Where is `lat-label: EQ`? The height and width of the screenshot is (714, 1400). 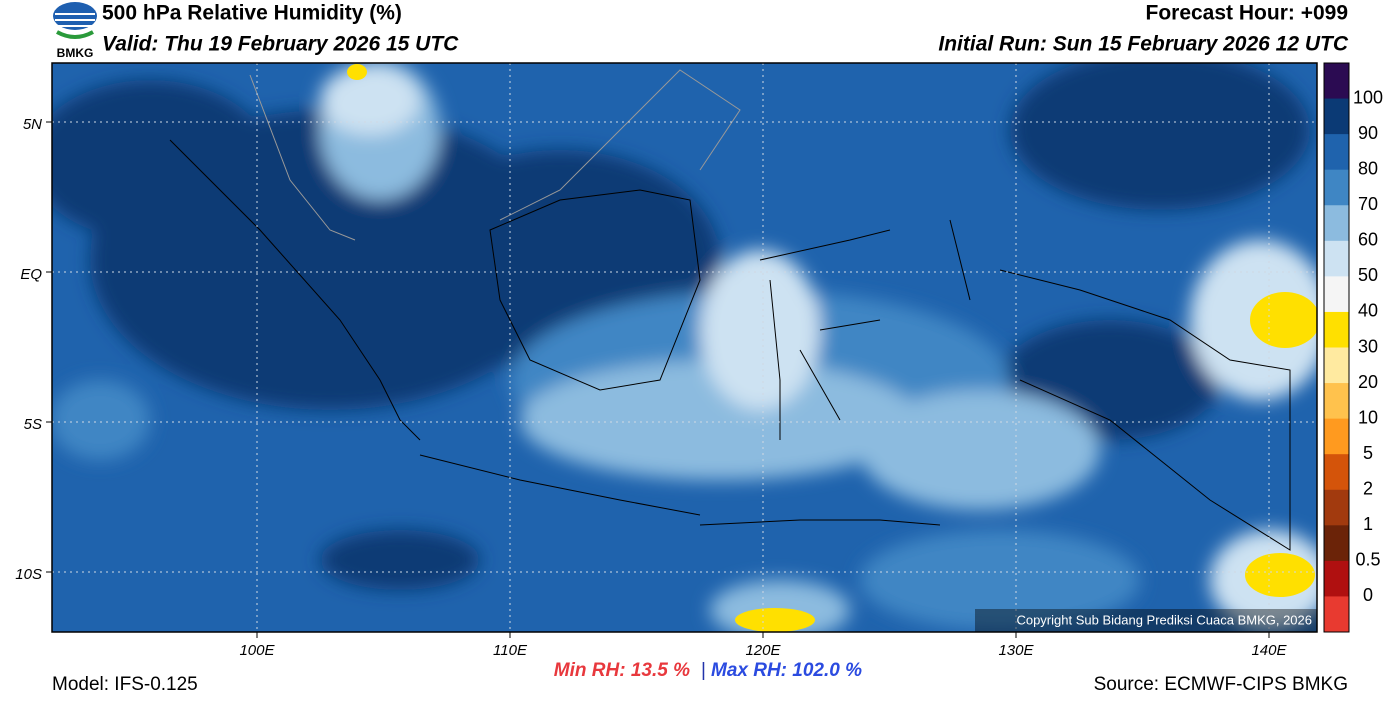 lat-label: EQ is located at coordinates (31, 274).